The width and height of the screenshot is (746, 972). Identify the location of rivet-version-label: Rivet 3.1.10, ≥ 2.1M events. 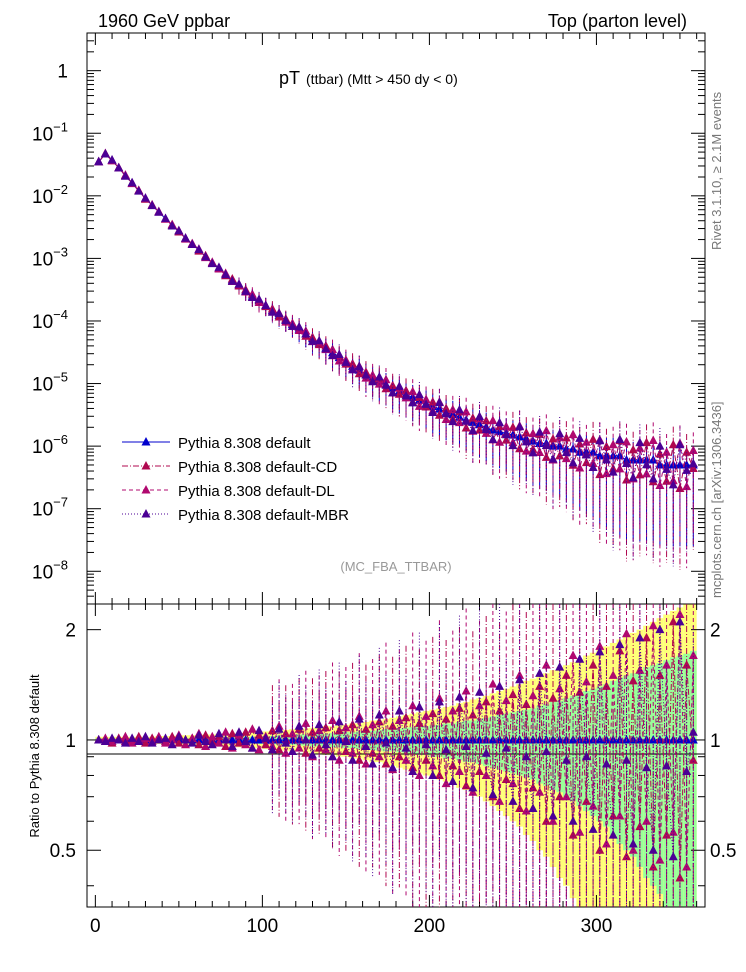
(716, 170).